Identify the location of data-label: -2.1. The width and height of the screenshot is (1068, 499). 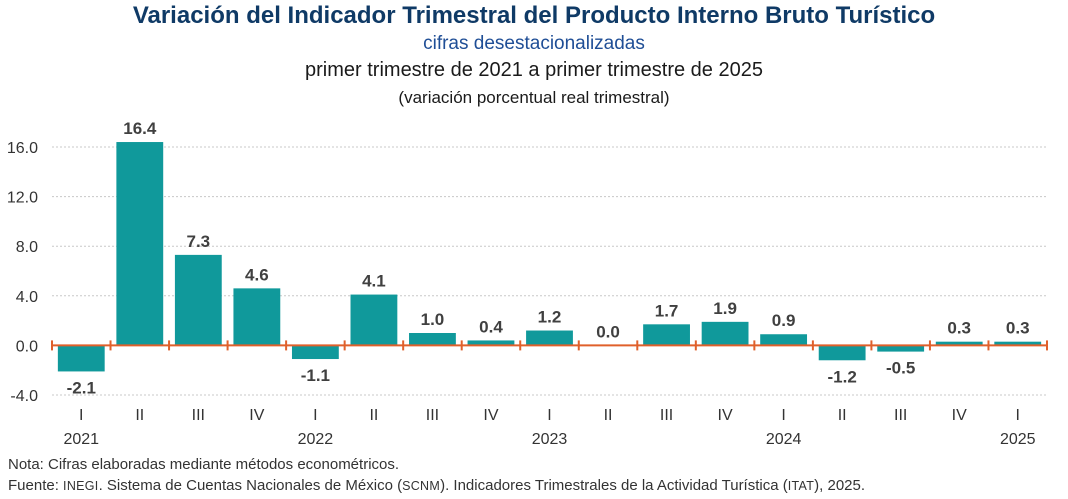
(81, 387).